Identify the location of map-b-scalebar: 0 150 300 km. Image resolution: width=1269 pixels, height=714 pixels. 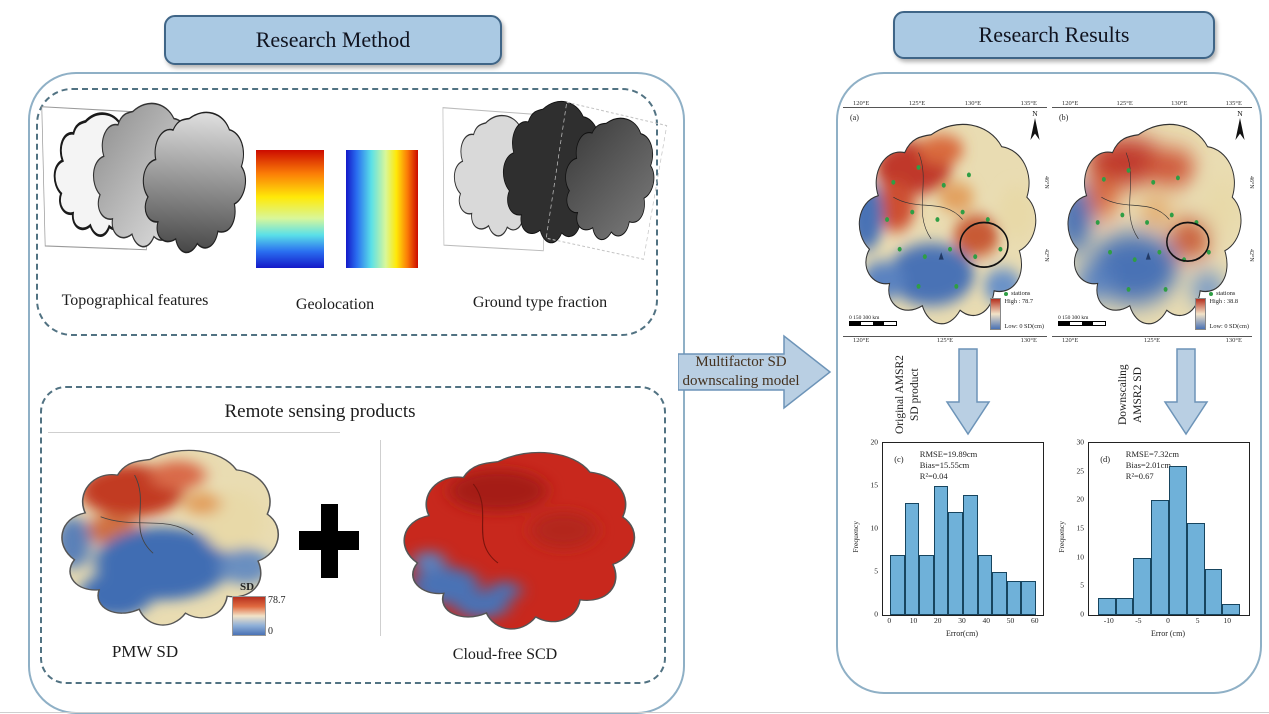
(1082, 320).